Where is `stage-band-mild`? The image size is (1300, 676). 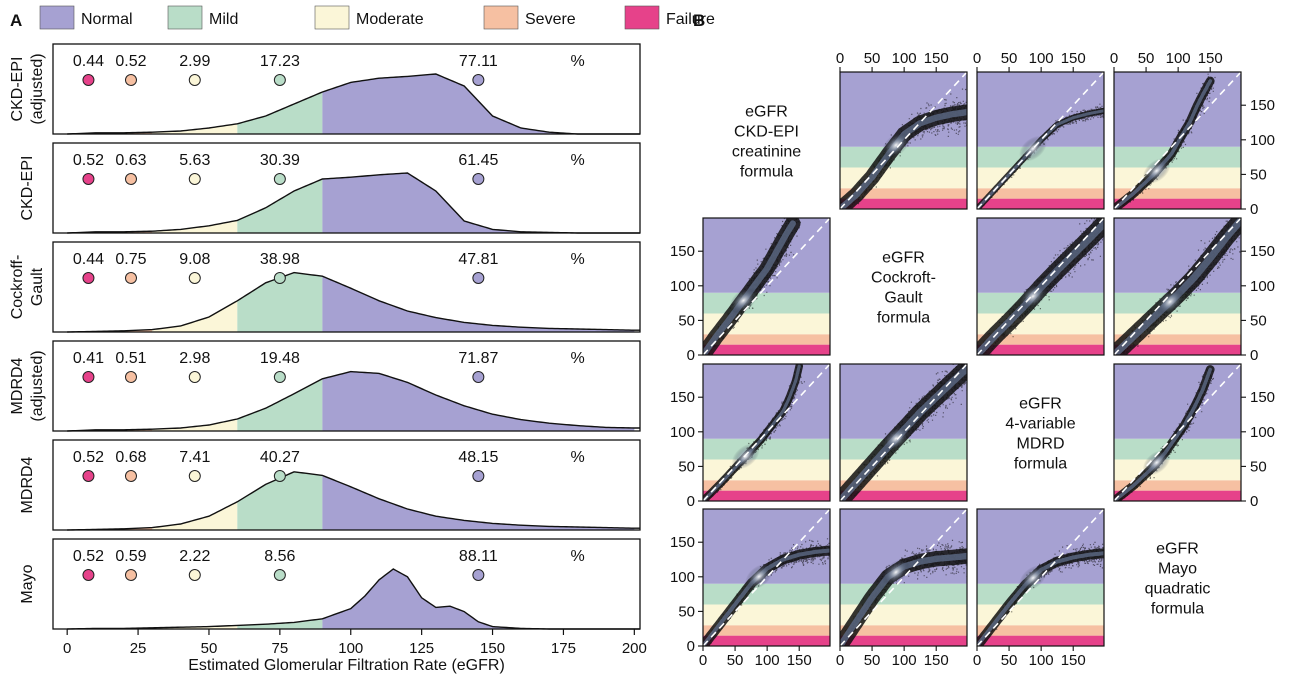
stage-band-mild is located at coordinates (1040, 303).